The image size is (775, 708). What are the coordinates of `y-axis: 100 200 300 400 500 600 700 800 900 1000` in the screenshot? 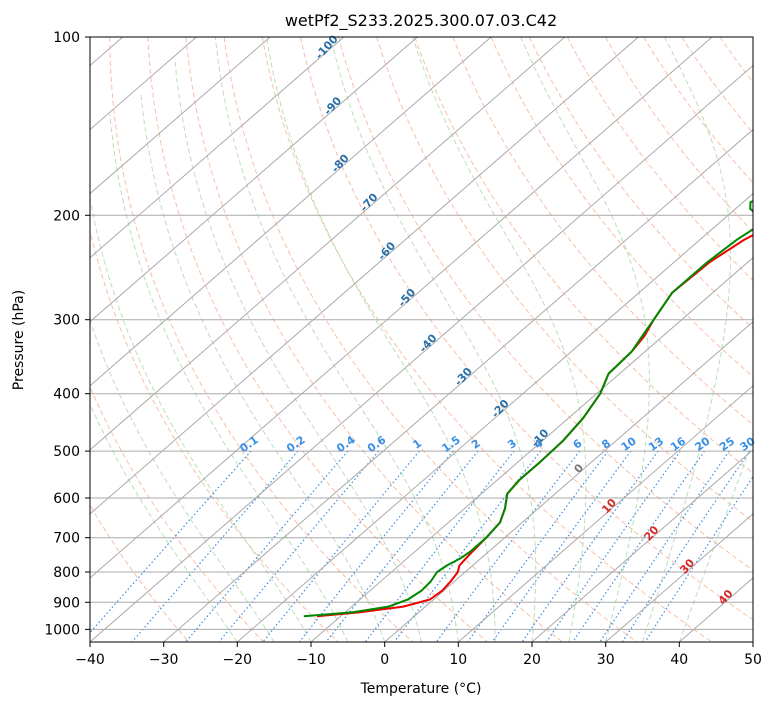 It's located at (67, 334).